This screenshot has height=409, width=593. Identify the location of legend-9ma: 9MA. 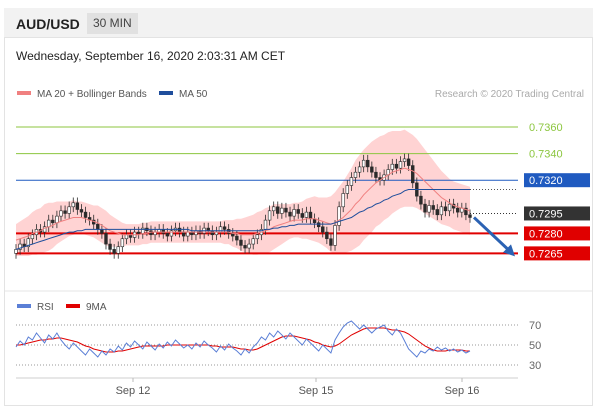
(96, 307).